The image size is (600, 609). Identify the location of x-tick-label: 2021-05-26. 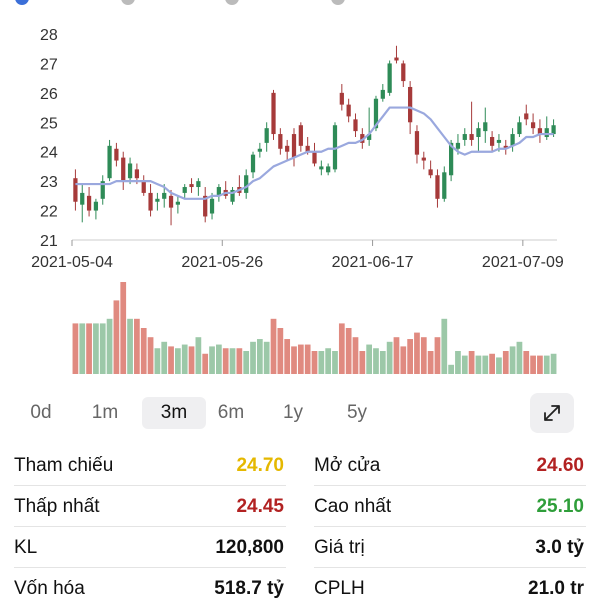
(222, 262).